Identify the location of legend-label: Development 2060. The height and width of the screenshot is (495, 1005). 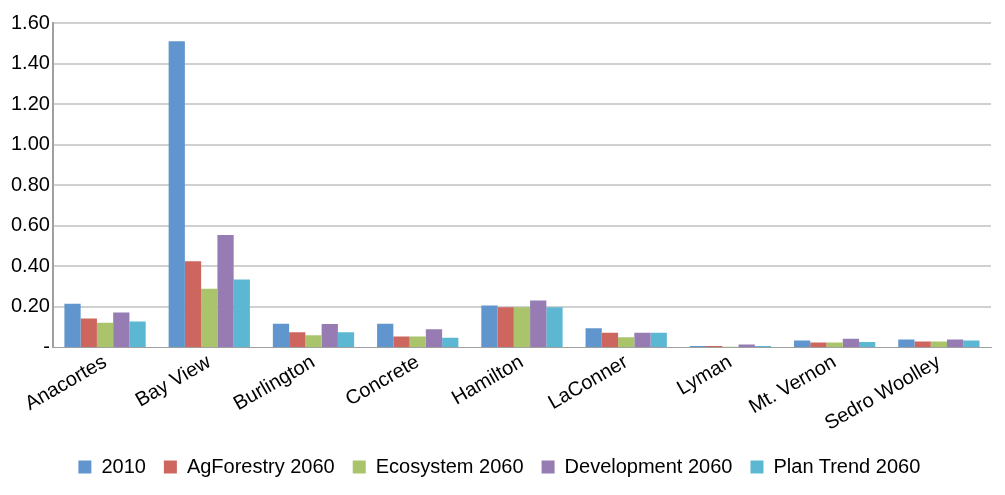
(648, 465).